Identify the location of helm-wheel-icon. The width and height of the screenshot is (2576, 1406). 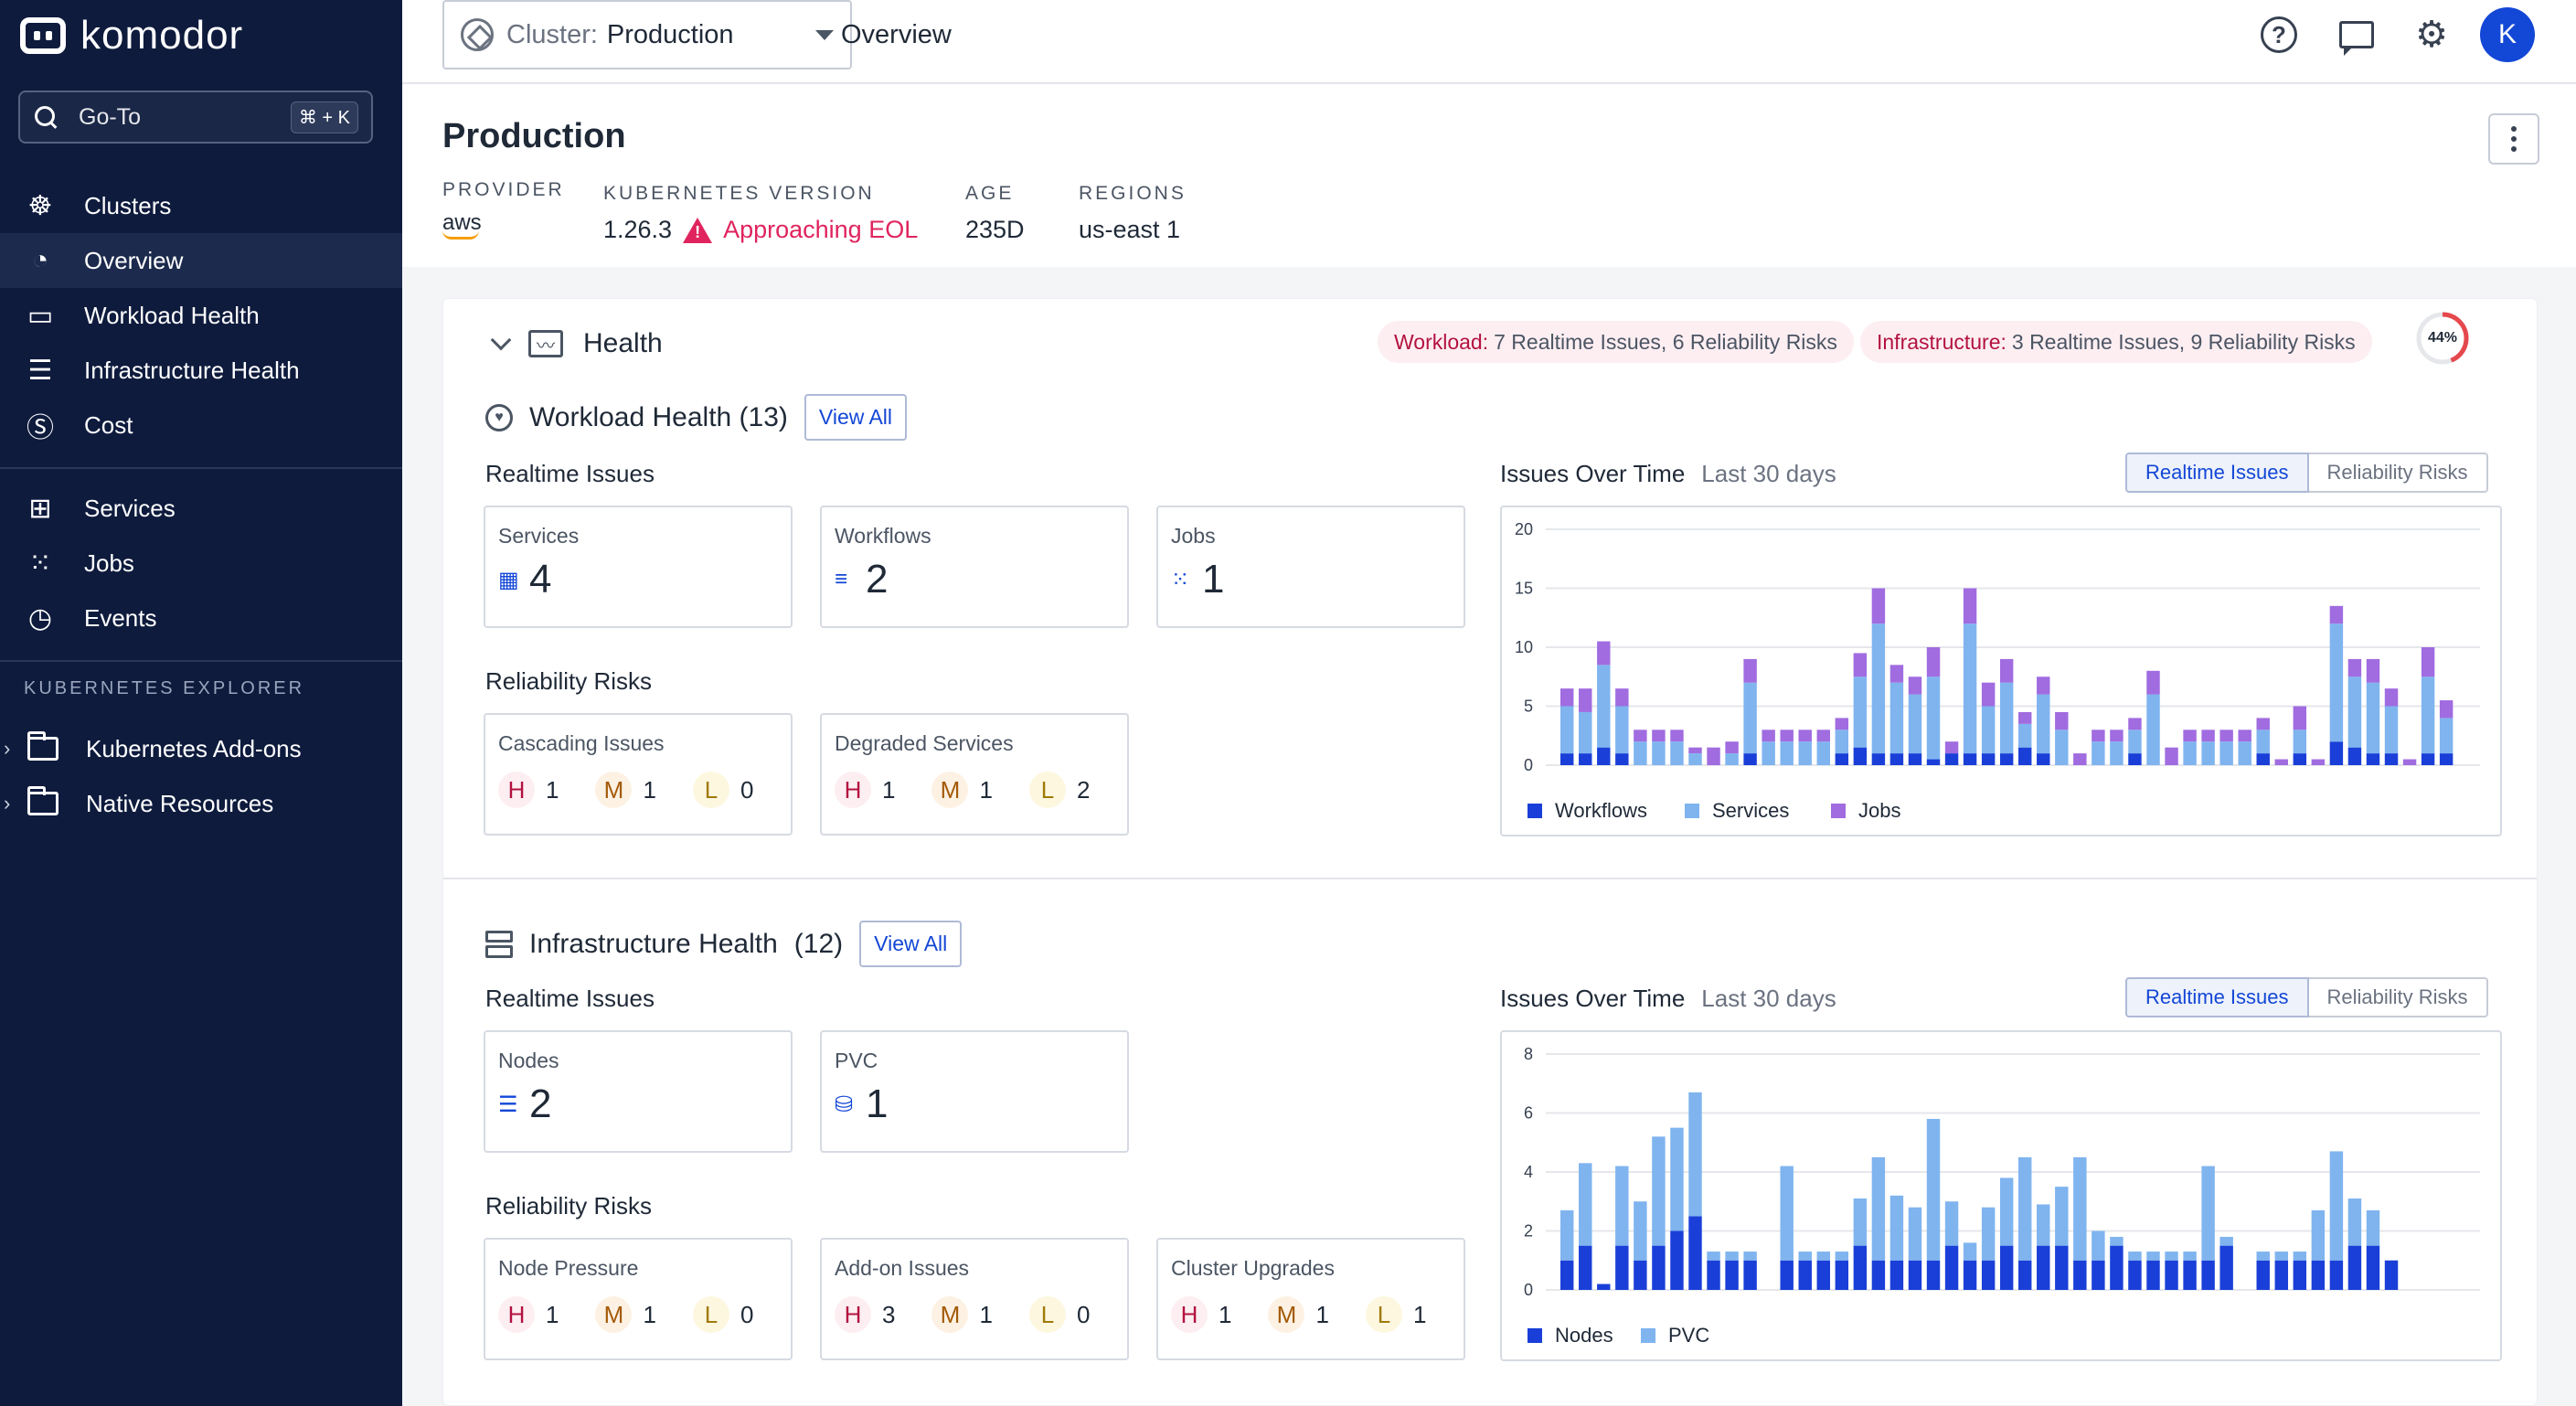
(477, 35).